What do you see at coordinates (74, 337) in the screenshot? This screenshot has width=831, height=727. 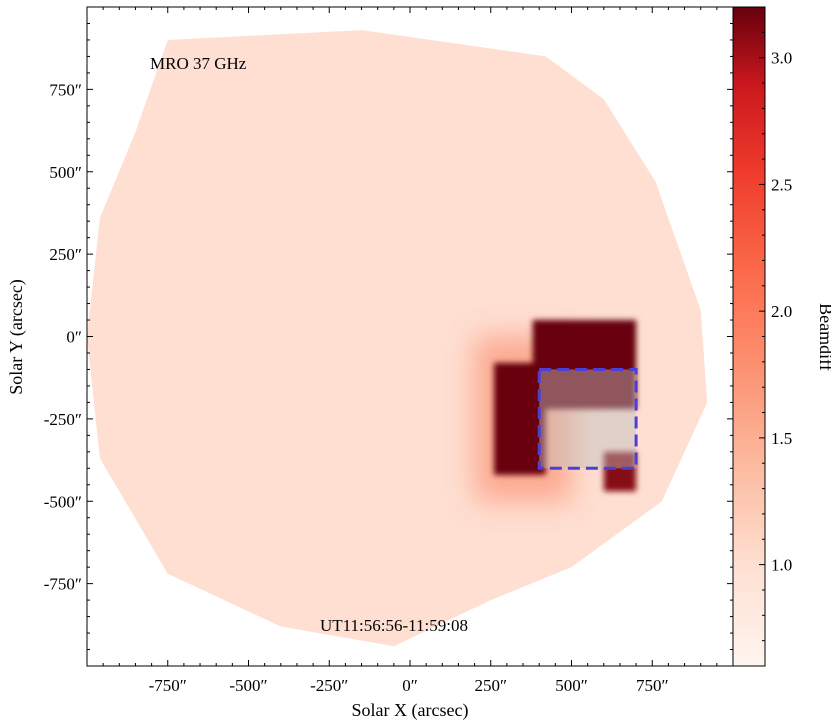 I see `y-tick-label: 0″` at bounding box center [74, 337].